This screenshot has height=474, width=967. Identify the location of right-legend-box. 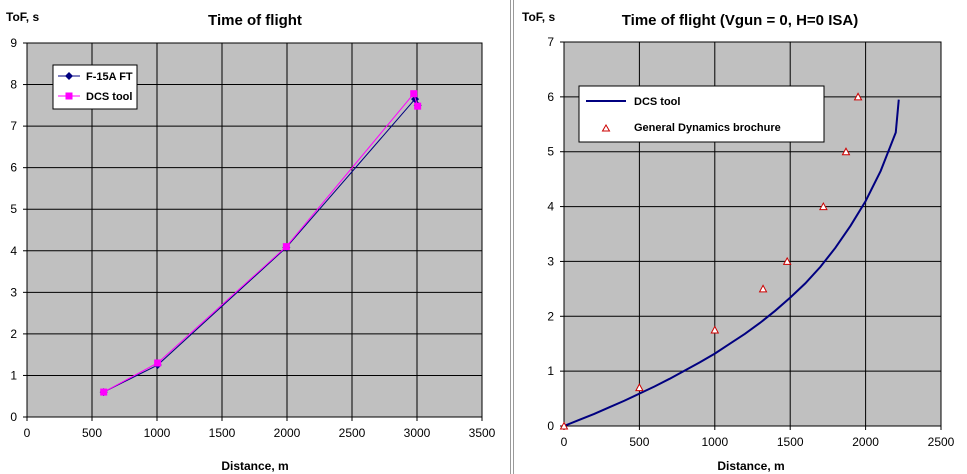
(701, 114).